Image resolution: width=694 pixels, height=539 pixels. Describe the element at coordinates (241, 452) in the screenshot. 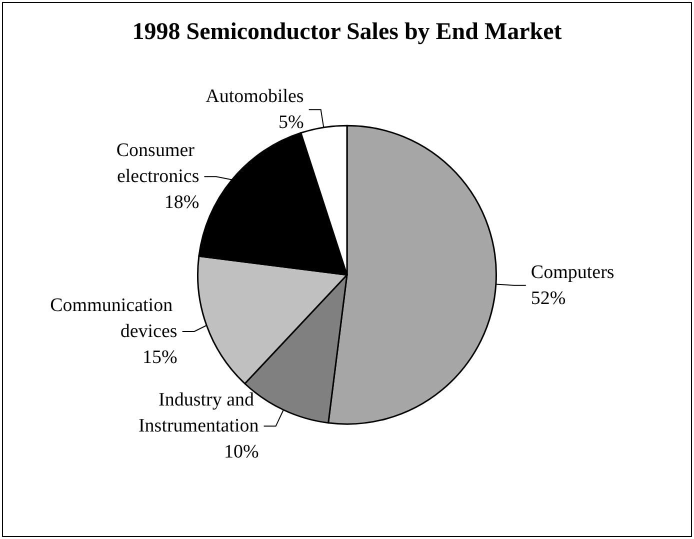

I see `data-label: 10%` at that location.